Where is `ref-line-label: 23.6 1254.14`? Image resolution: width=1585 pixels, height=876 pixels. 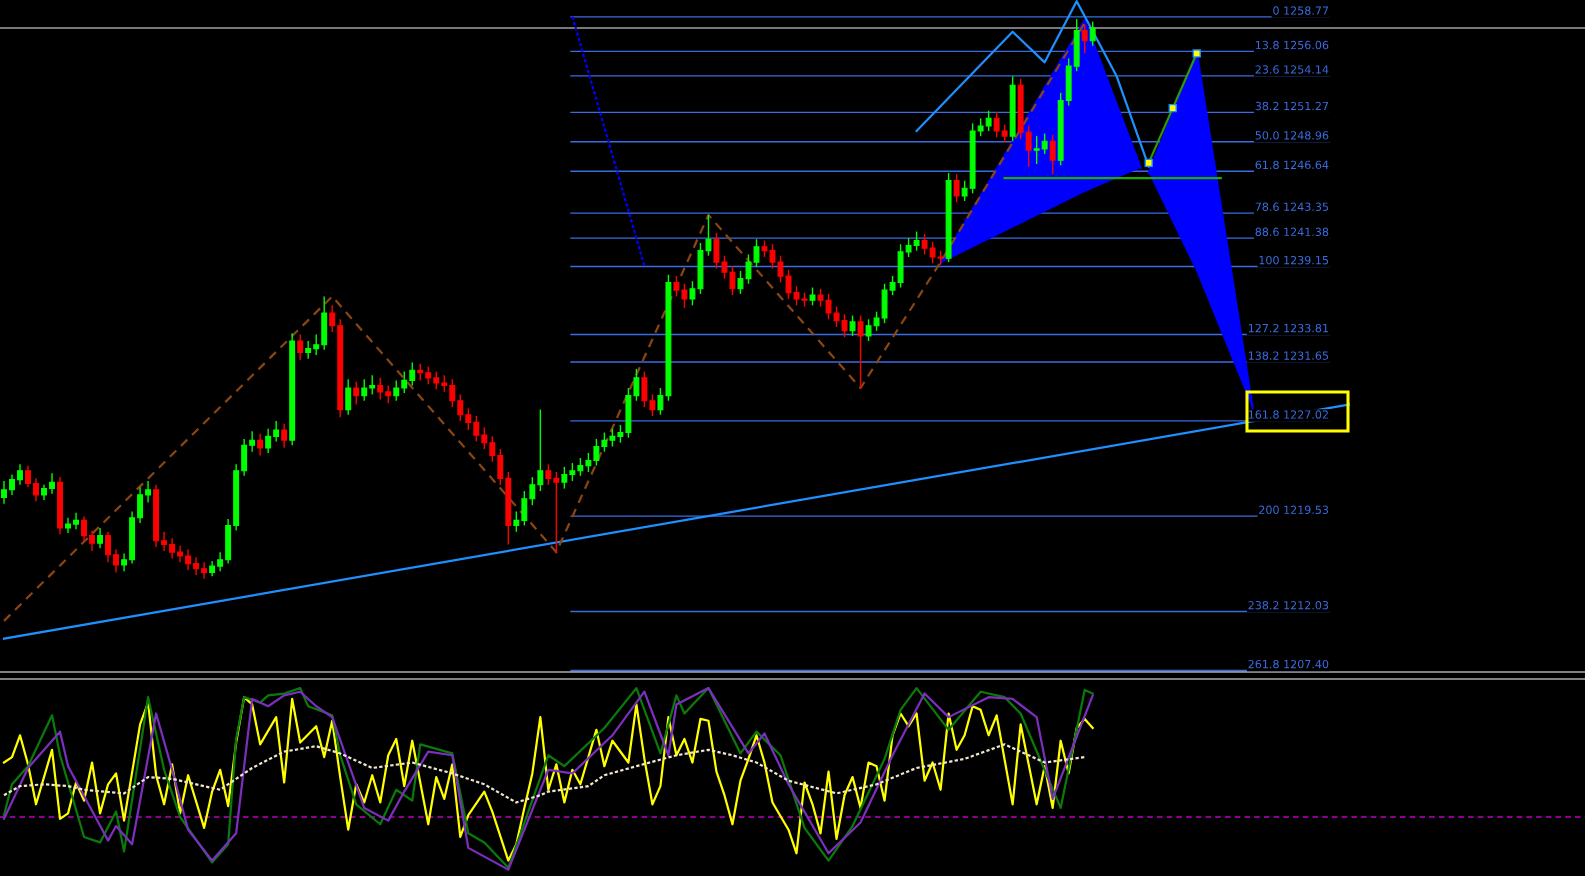
ref-line-label: 23.6 1254.14 is located at coordinates (1292, 69).